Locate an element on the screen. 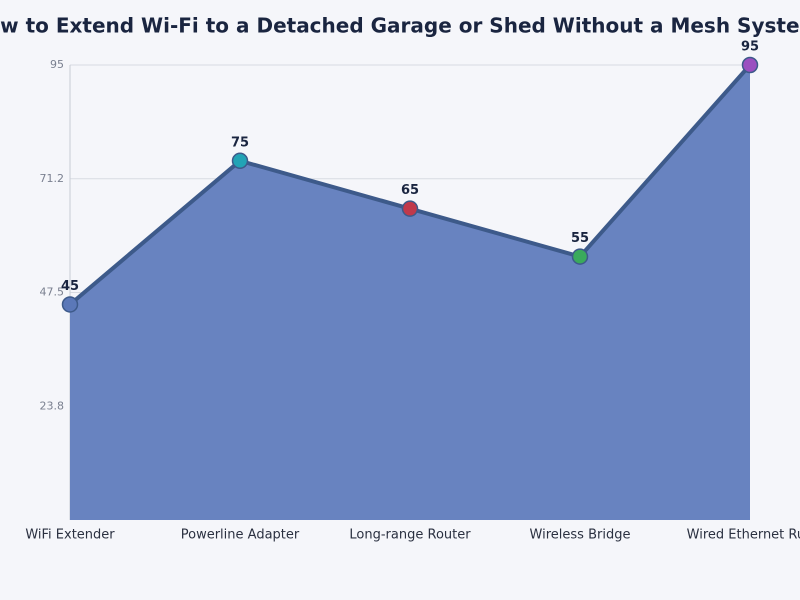 This screenshot has height=600, width=800. y-tick-label: 71.2 is located at coordinates (52, 178).